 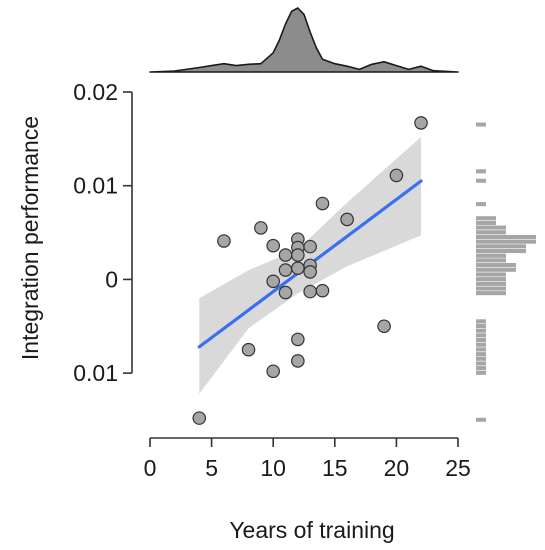 I want to click on x-tick-label: 5, so click(x=211, y=468).